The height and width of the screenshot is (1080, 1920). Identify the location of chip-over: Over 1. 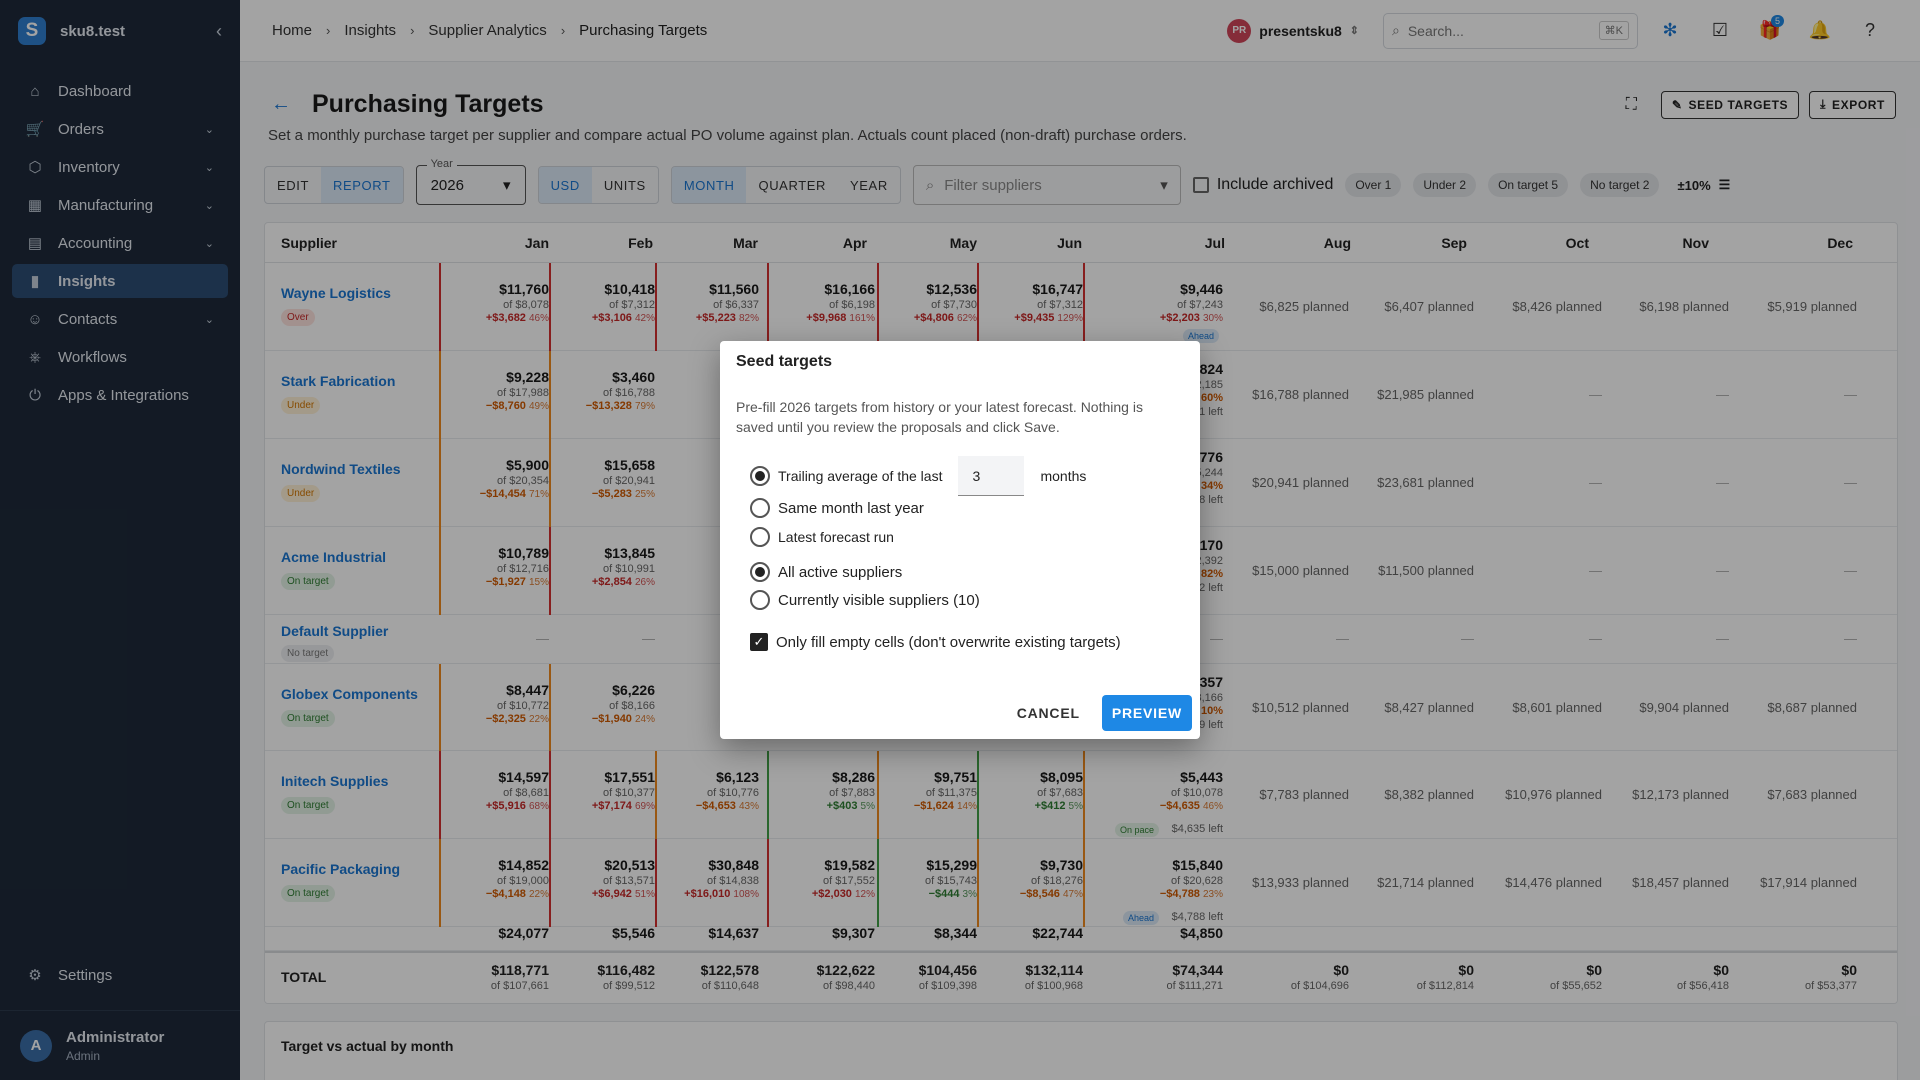
(1373, 185).